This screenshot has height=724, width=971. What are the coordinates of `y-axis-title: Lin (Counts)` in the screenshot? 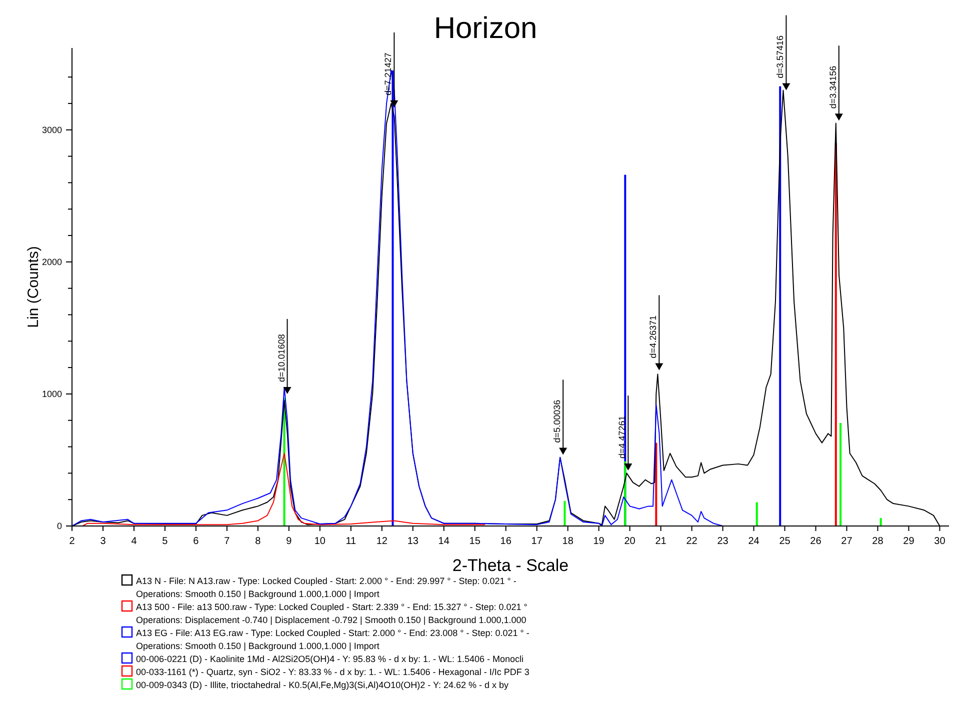 It's located at (33, 287).